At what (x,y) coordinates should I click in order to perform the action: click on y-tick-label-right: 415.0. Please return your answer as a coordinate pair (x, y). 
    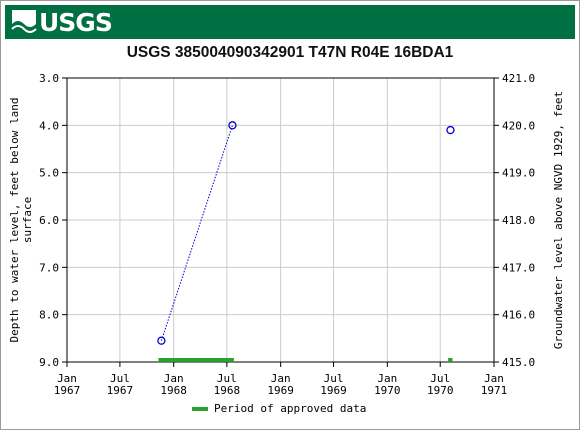
    Looking at the image, I should click on (518, 362).